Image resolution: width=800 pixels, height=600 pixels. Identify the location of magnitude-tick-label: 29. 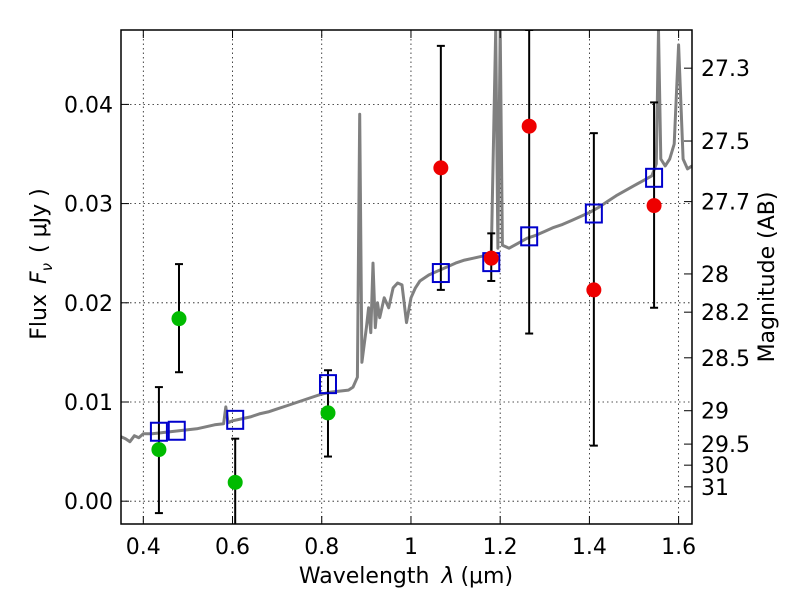
(715, 412).